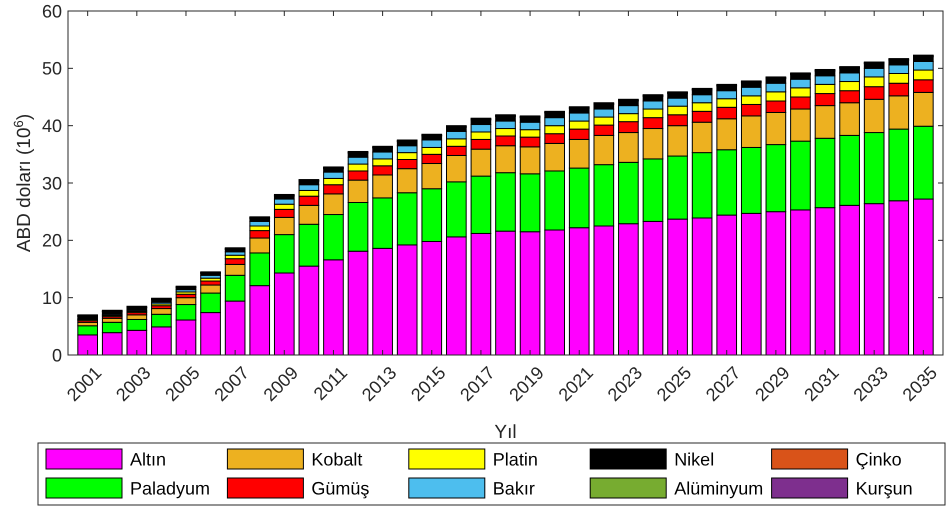 Image resolution: width=948 pixels, height=509 pixels. Describe the element at coordinates (52, 68) in the screenshot. I see `y-tick-label: 50` at that location.